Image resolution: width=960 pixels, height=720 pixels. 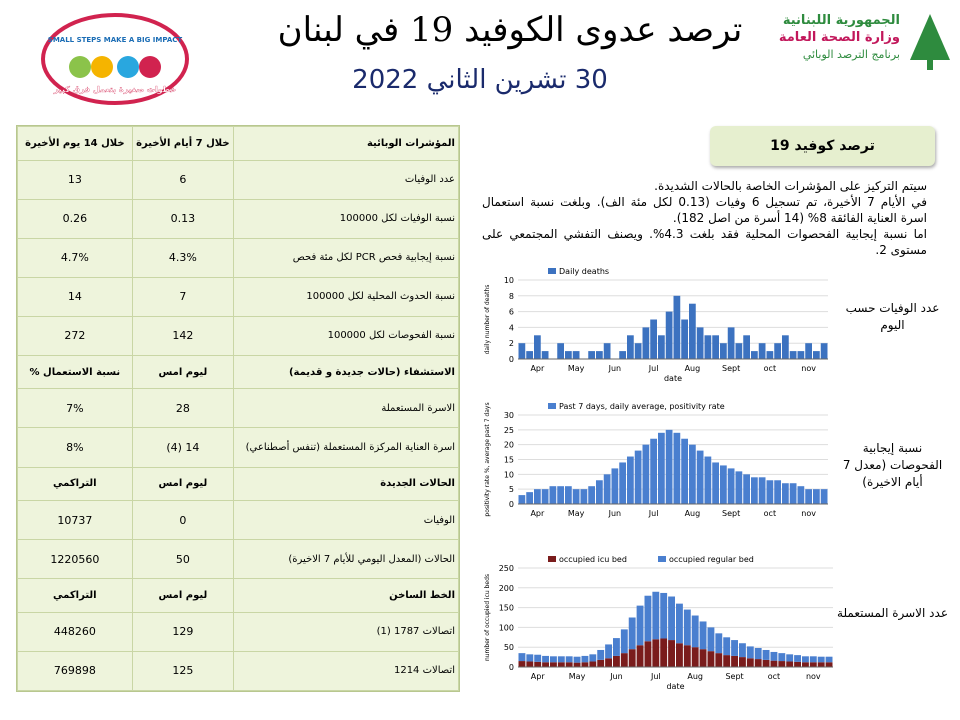 I want to click on y-tick-label: 2, so click(x=511, y=343).